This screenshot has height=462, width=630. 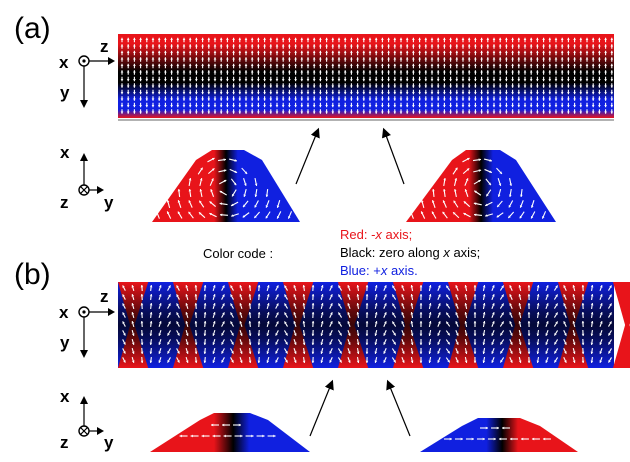 What do you see at coordinates (376, 234) in the screenshot?
I see `legend-red: Red: -x axis;` at bounding box center [376, 234].